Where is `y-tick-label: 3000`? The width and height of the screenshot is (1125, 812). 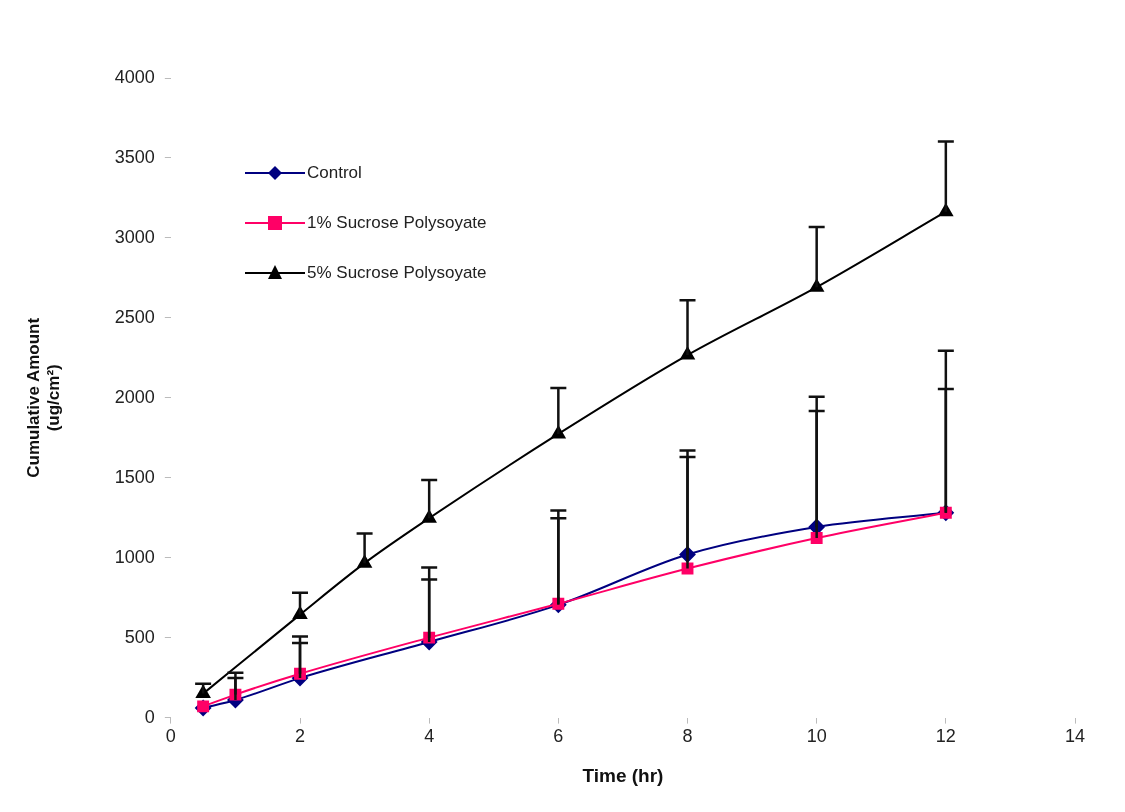
y-tick-label: 3000 is located at coordinates (134, 236).